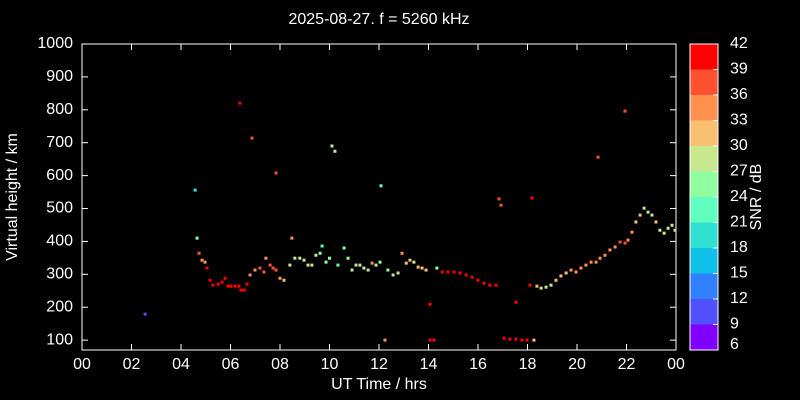 This screenshot has height=400, width=800. I want to click on colorbar-tick-label: 33, so click(739, 120).